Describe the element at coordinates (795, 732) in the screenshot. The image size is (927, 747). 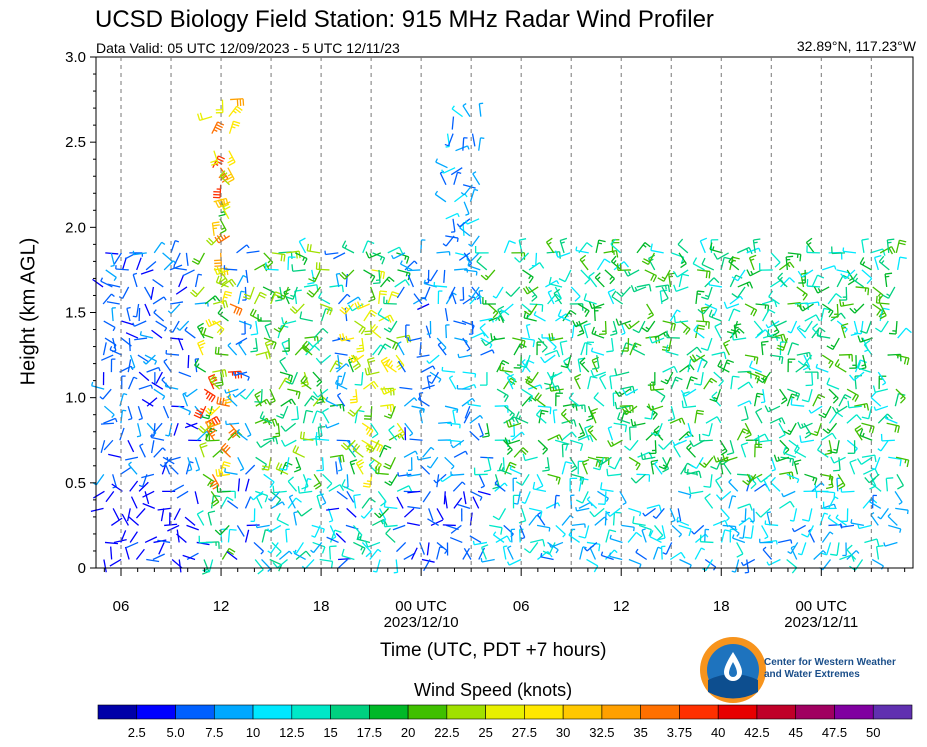
I see `colorbar-label: 45` at that location.